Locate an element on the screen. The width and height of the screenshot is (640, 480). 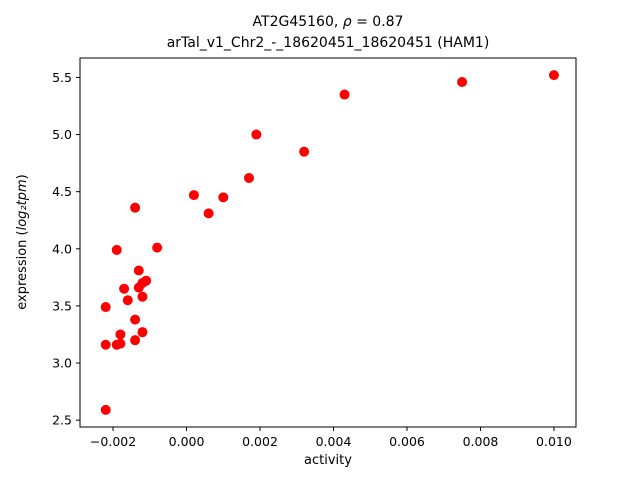
y-tick-label: 3.5 is located at coordinates (62, 305).